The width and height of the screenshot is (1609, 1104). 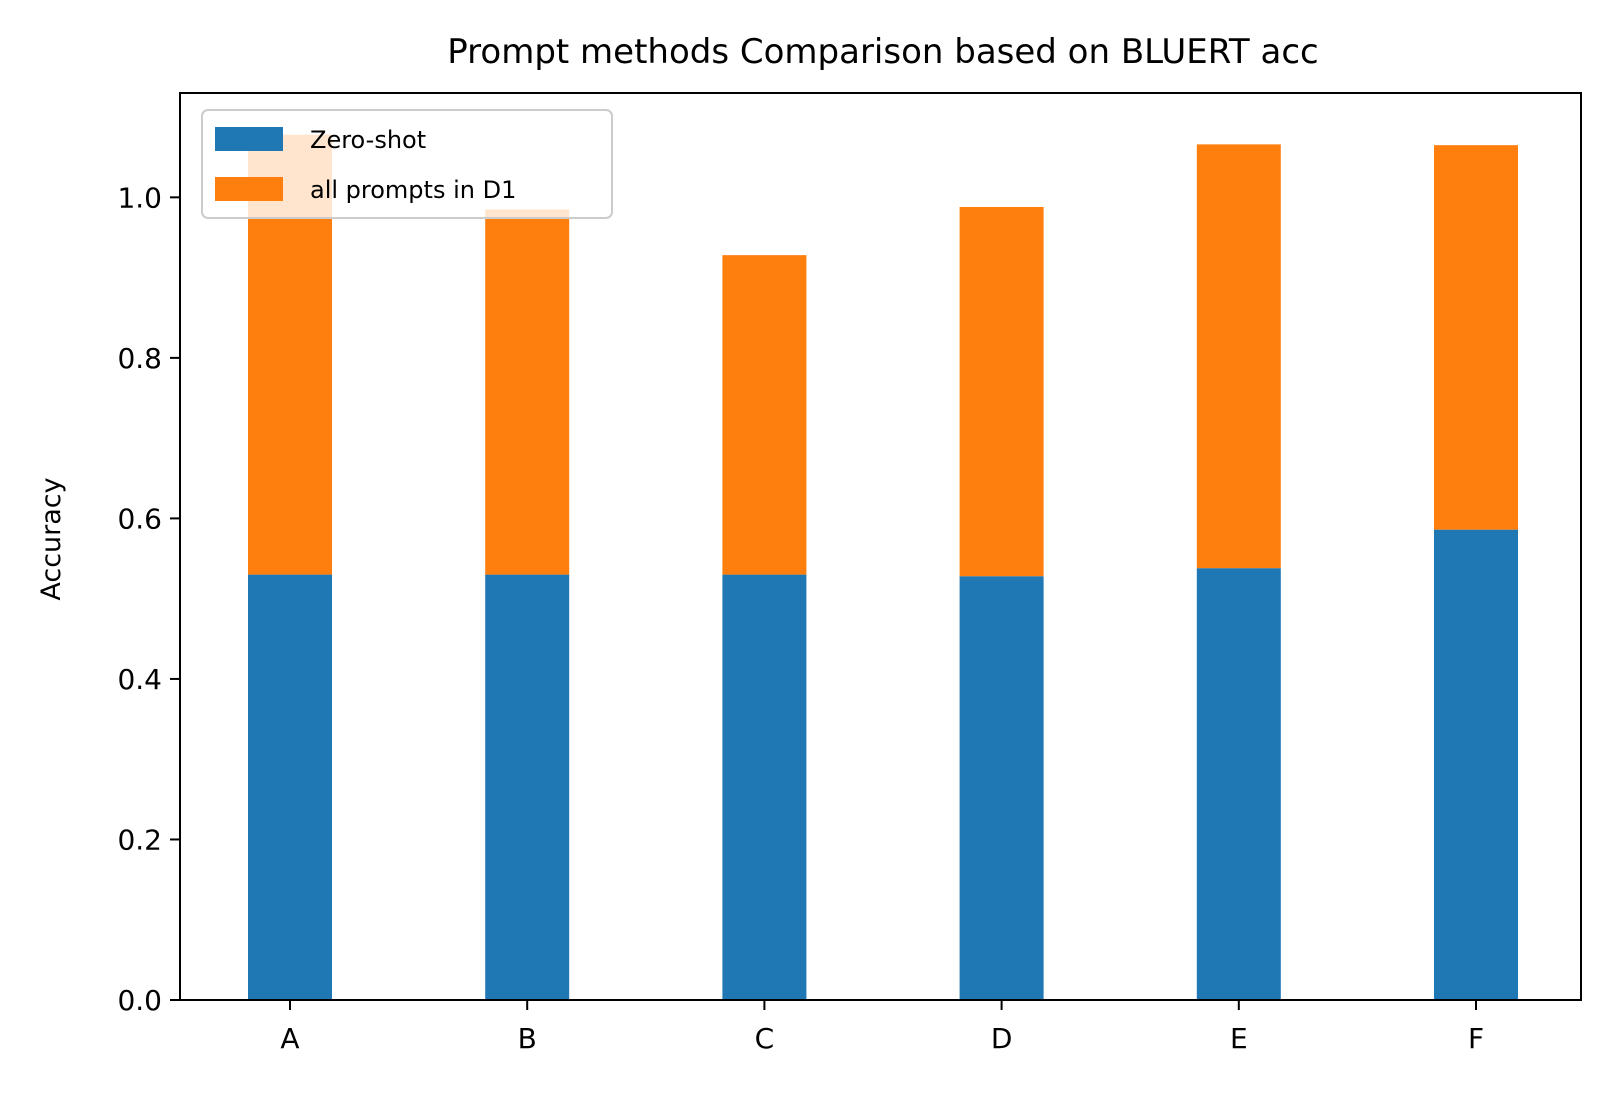 I want to click on y-tick-label: 0.6, so click(x=139, y=518).